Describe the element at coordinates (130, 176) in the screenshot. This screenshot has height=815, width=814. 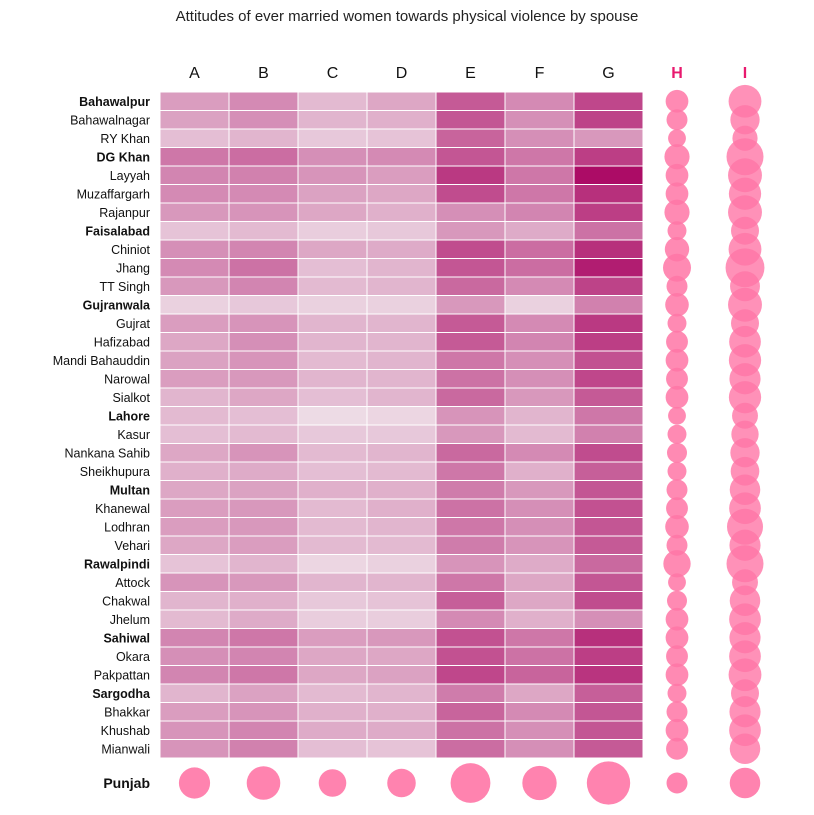
I see `row-label: Layyah` at that location.